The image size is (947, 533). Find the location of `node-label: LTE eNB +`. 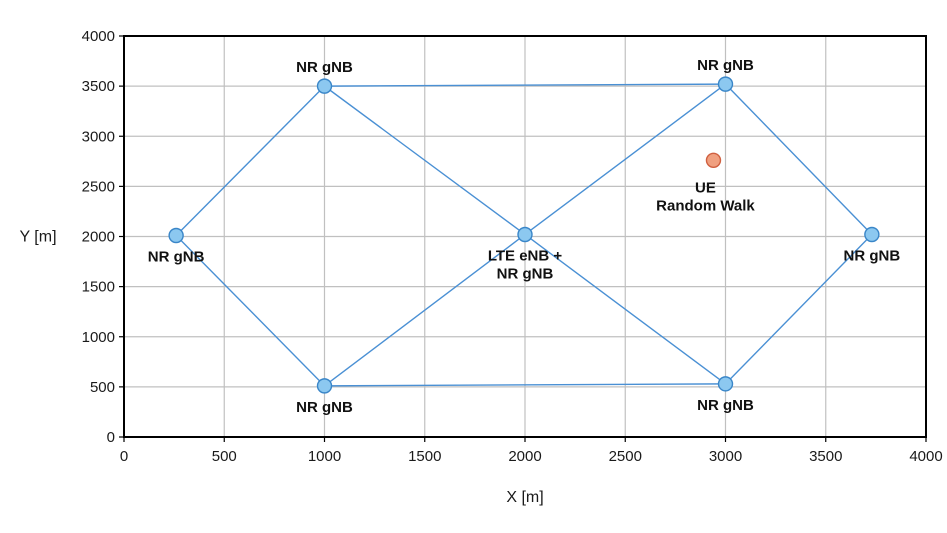

node-label: LTE eNB + is located at coordinates (525, 255).